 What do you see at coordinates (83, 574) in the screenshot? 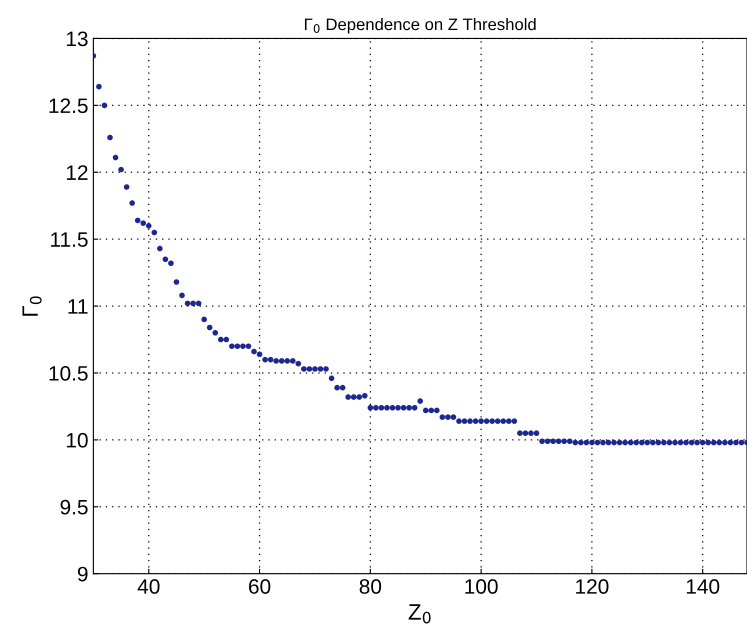
I see `y-tick-label: 9` at bounding box center [83, 574].